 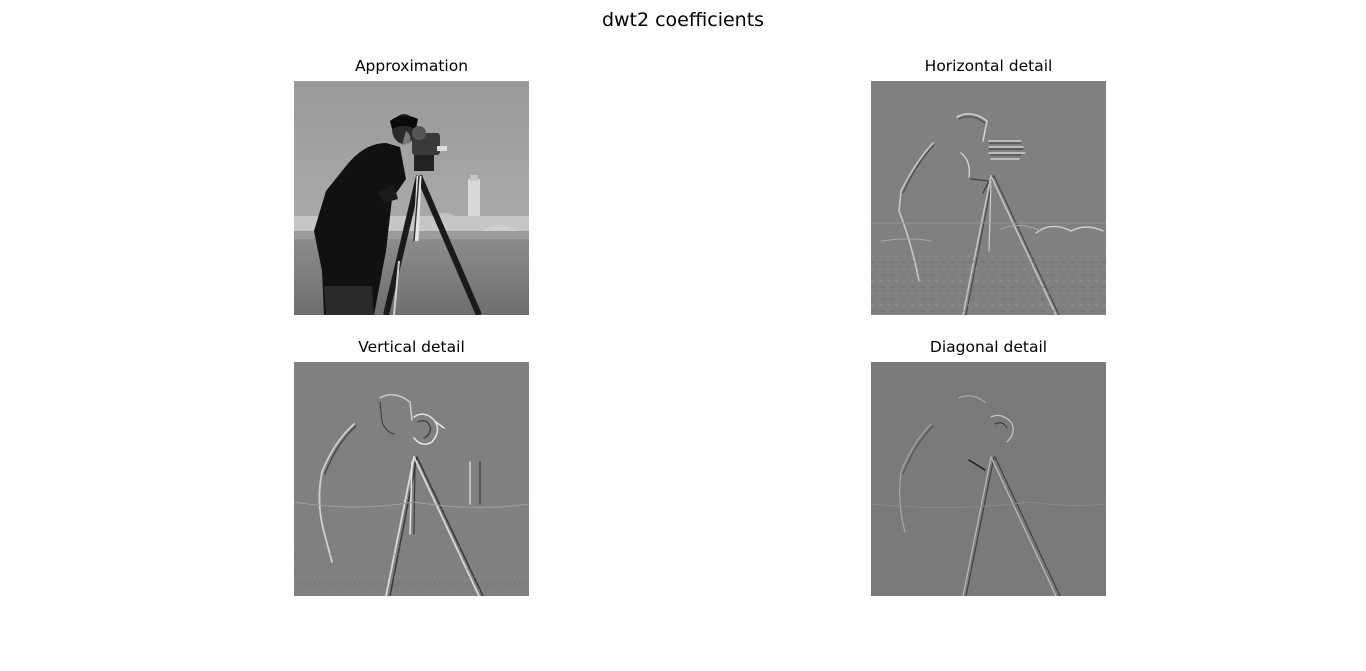 What do you see at coordinates (411, 479) in the screenshot?
I see `vertical-detail-image` at bounding box center [411, 479].